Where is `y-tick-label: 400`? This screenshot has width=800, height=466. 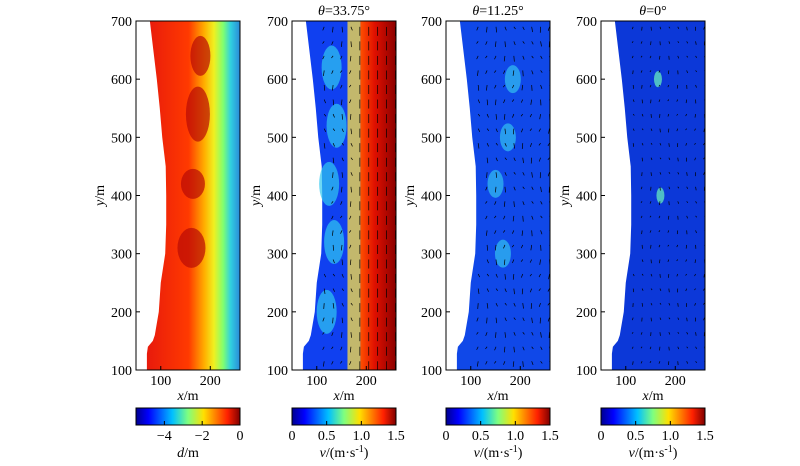
y-tick-label: 400 is located at coordinates (277, 197).